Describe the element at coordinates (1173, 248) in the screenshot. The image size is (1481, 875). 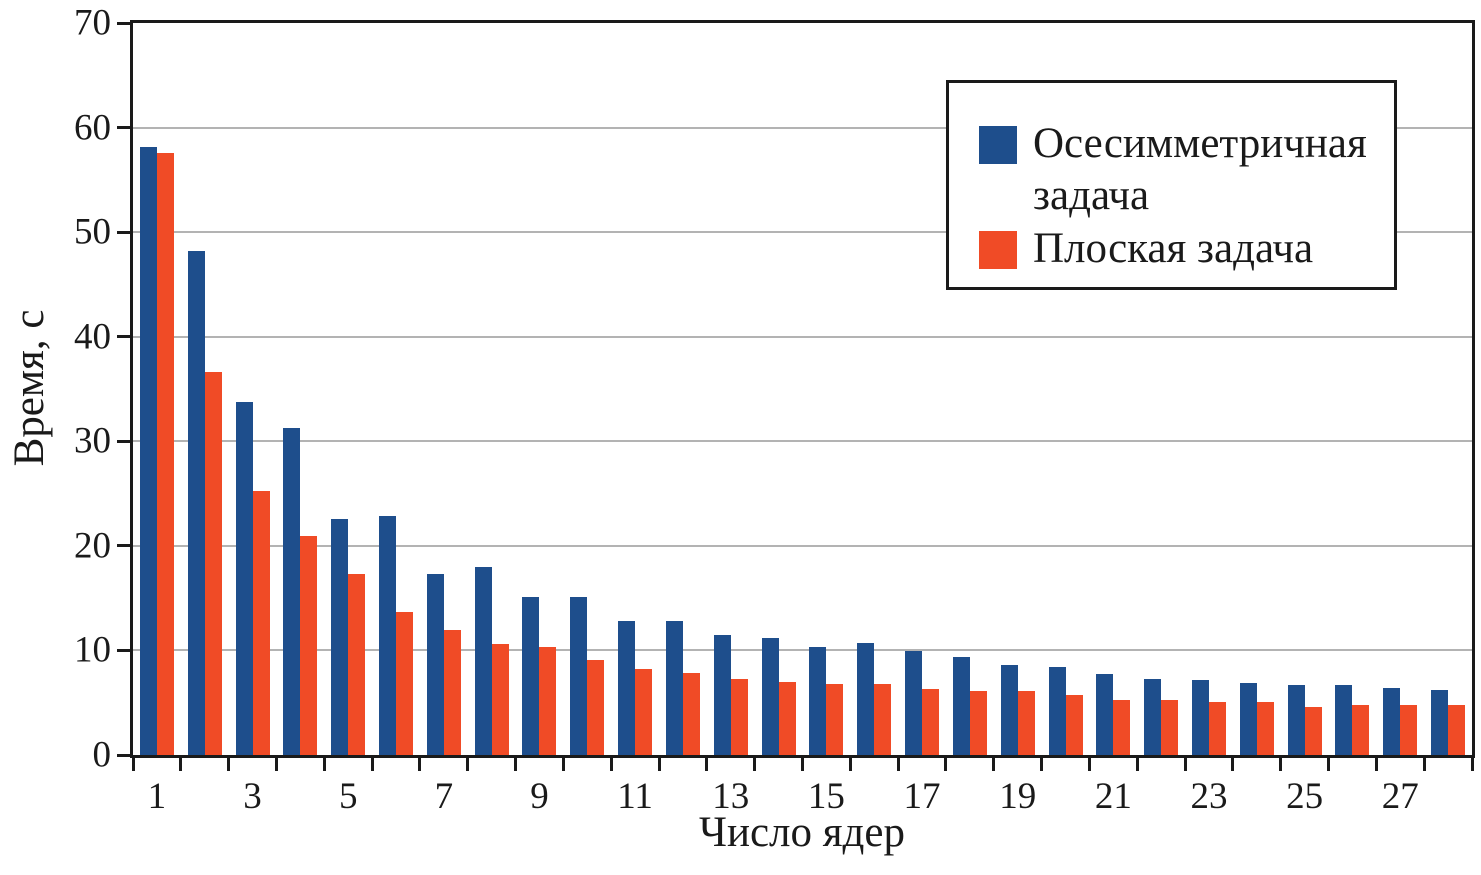
I see `legend-label-plane: Плоская задача` at that location.